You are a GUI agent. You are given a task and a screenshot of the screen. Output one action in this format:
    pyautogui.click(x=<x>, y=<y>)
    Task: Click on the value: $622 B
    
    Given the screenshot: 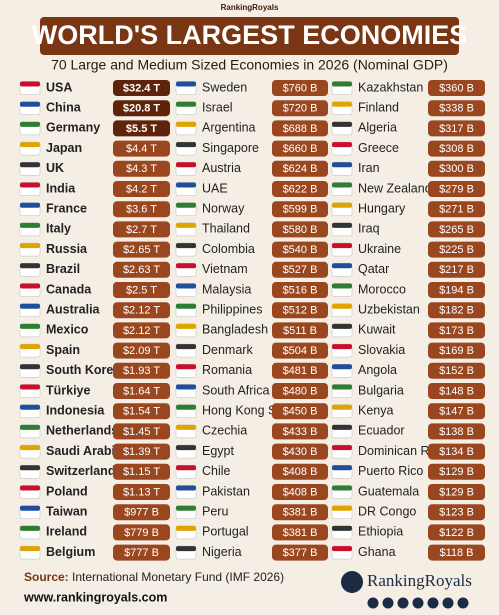 What is the action you would take?
    pyautogui.click(x=300, y=189)
    